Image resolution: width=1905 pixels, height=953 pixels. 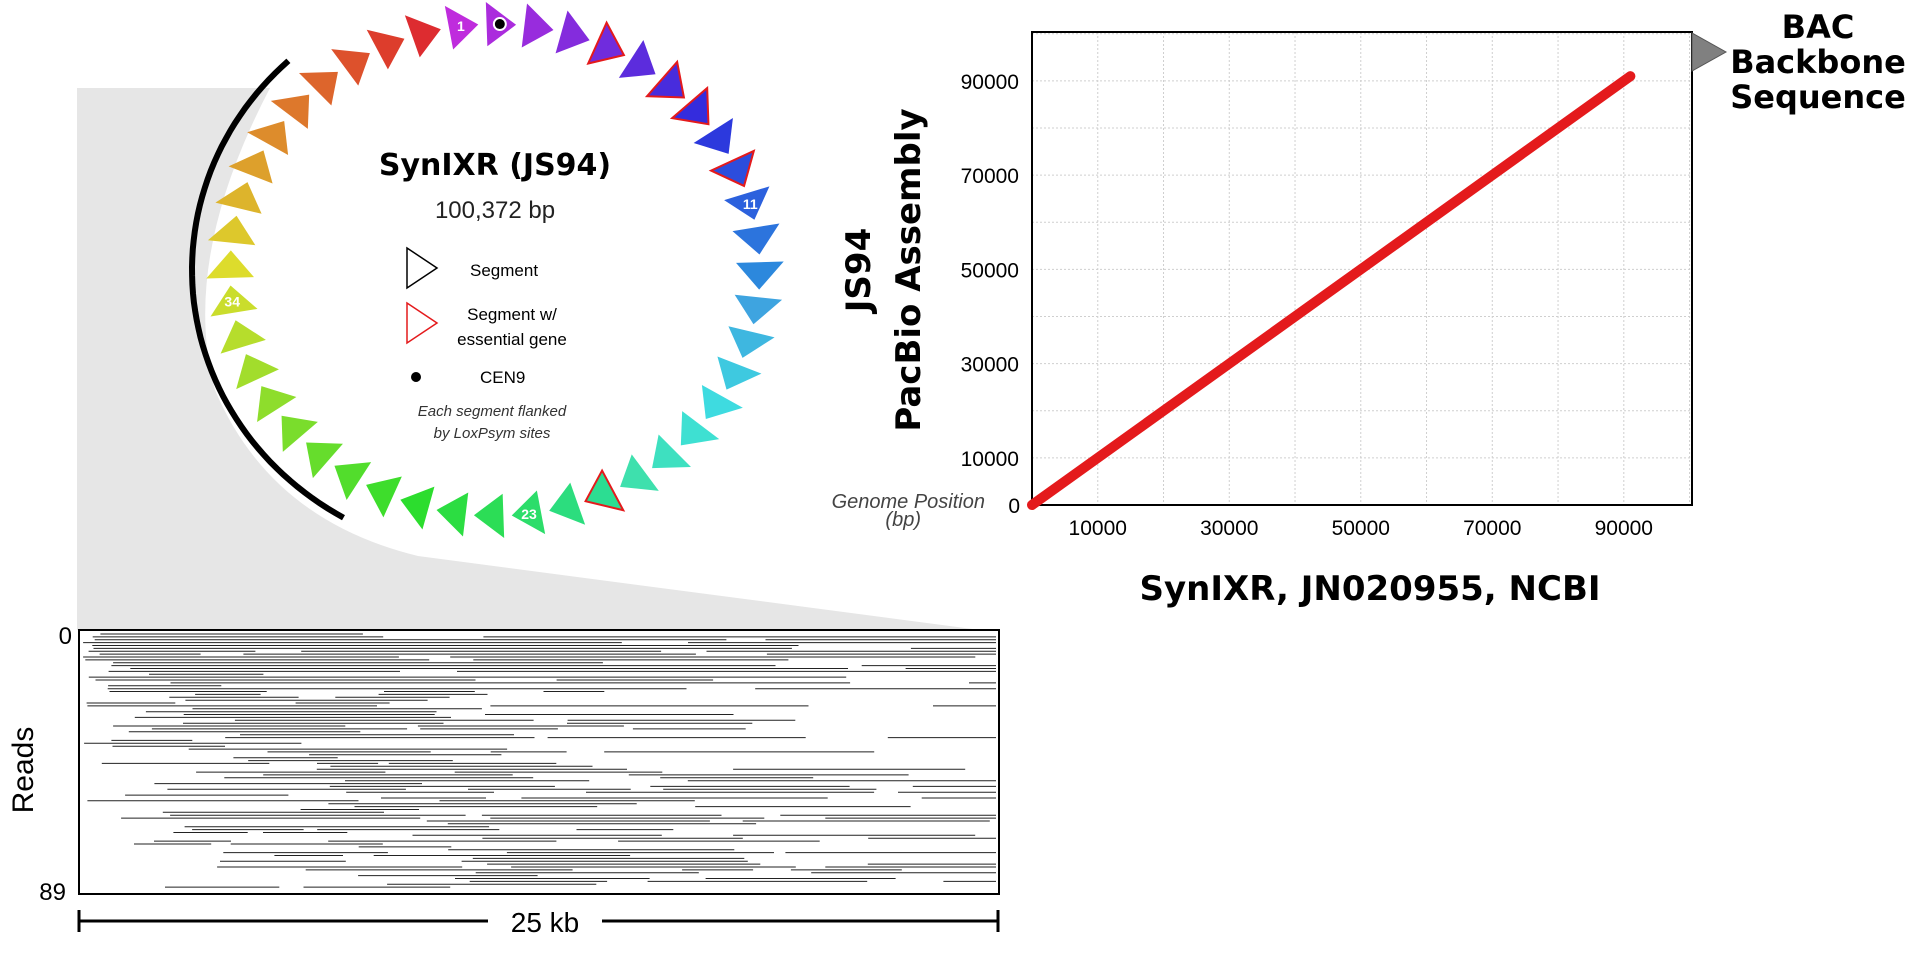 I want to click on legend-note-2: by LoxPsym sites, so click(x=492, y=433).